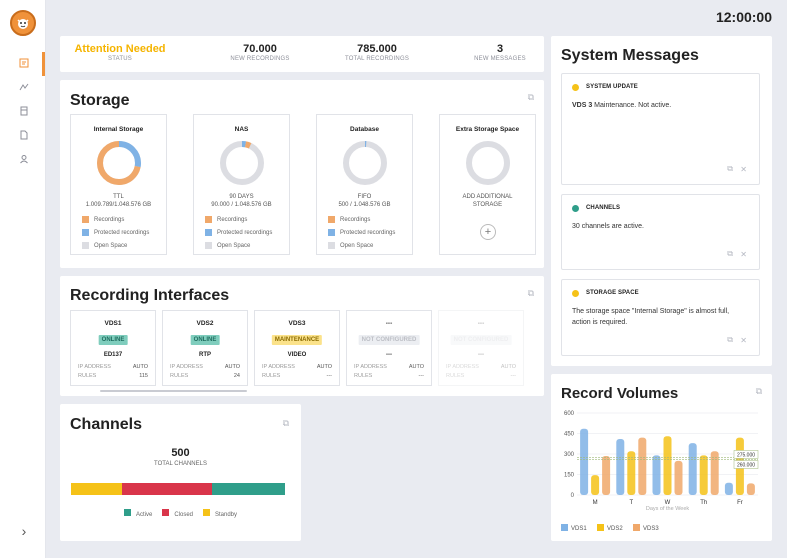 This screenshot has width=787, height=558. What do you see at coordinates (120, 49) in the screenshot?
I see `status-label: Attention Needed` at bounding box center [120, 49].